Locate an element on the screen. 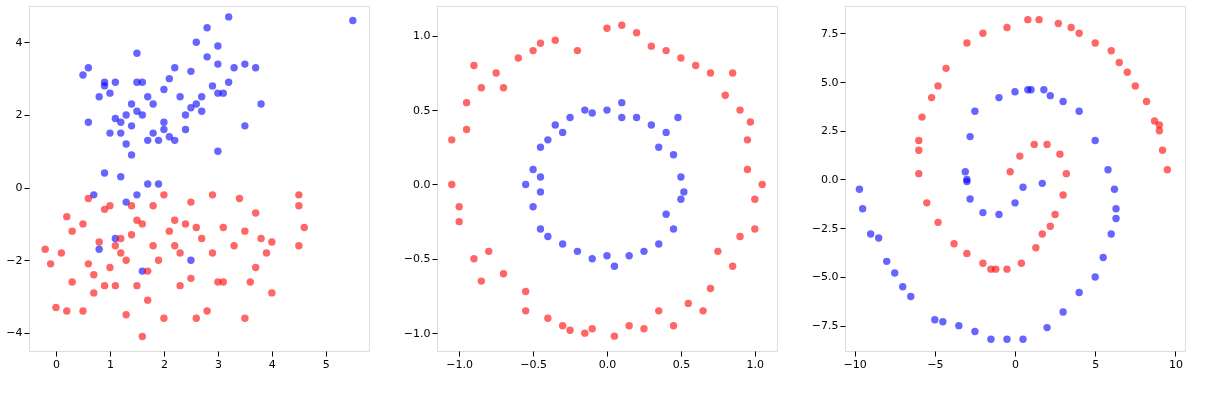  y-tick-label: −5.0 is located at coordinates (825, 277).